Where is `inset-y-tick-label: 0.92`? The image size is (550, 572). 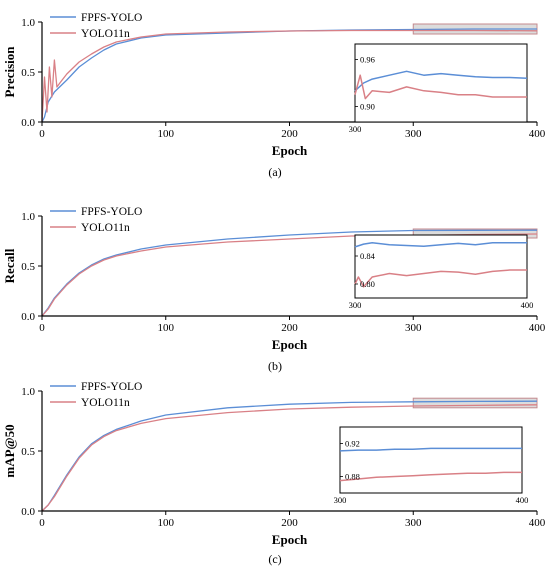
inset-y-tick-label: 0.92 is located at coordinates (352, 444).